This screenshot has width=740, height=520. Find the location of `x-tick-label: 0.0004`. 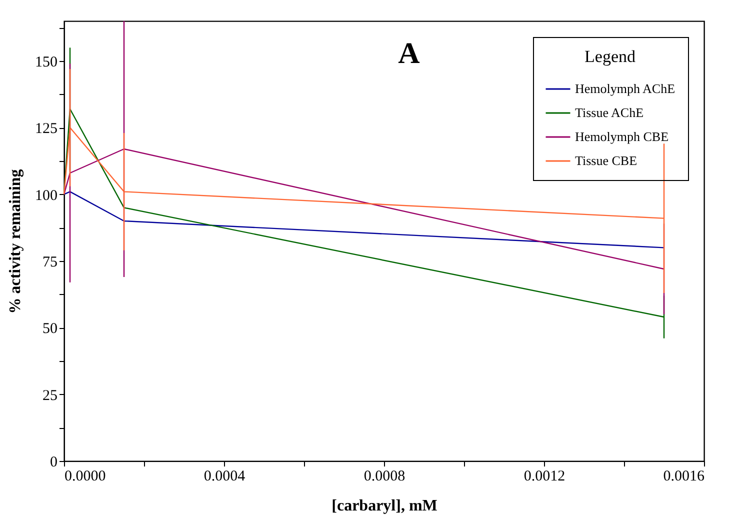

x-tick-label: 0.0004 is located at coordinates (225, 476).